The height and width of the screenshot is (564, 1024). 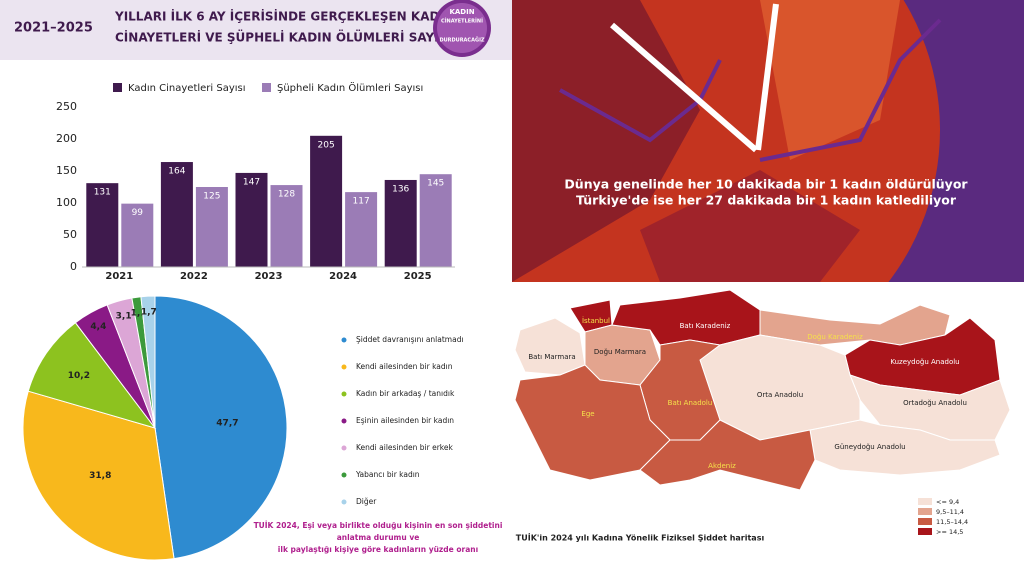 I want to click on map-region-label: Kuzeydoğu Anadolu, so click(x=924, y=362).